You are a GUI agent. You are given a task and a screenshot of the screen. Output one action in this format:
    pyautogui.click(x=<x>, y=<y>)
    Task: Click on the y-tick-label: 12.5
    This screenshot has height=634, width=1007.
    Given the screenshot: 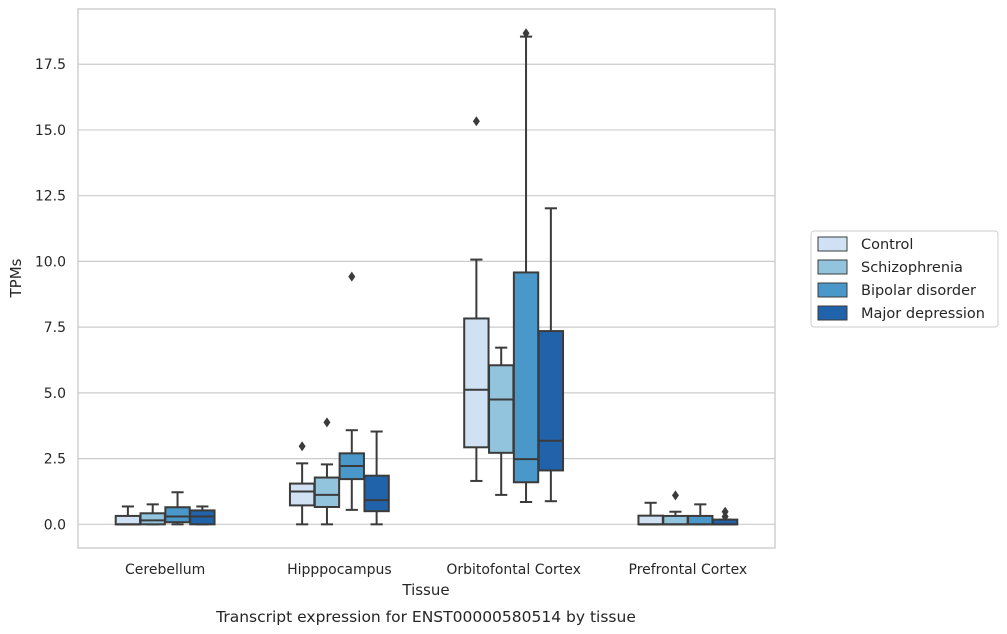 What is the action you would take?
    pyautogui.click(x=50, y=197)
    